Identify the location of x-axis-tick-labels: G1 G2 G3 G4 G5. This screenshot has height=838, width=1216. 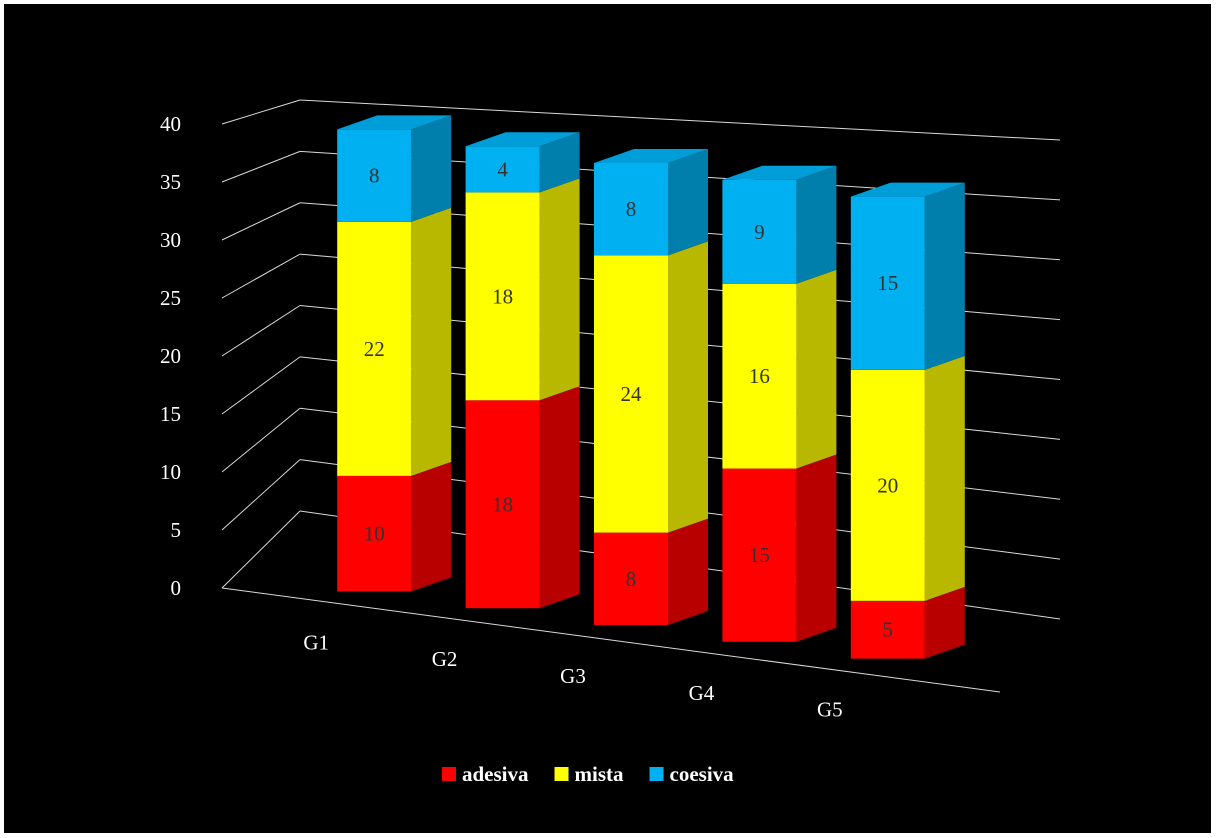
(572, 675).